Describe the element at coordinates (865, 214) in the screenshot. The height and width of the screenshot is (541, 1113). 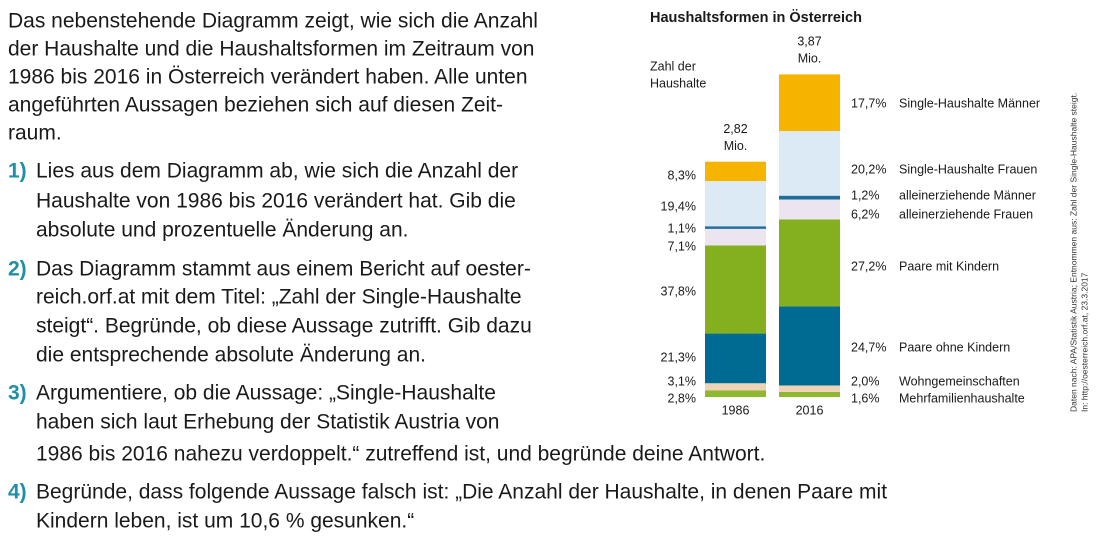
I see `value-label: 6,2%` at that location.